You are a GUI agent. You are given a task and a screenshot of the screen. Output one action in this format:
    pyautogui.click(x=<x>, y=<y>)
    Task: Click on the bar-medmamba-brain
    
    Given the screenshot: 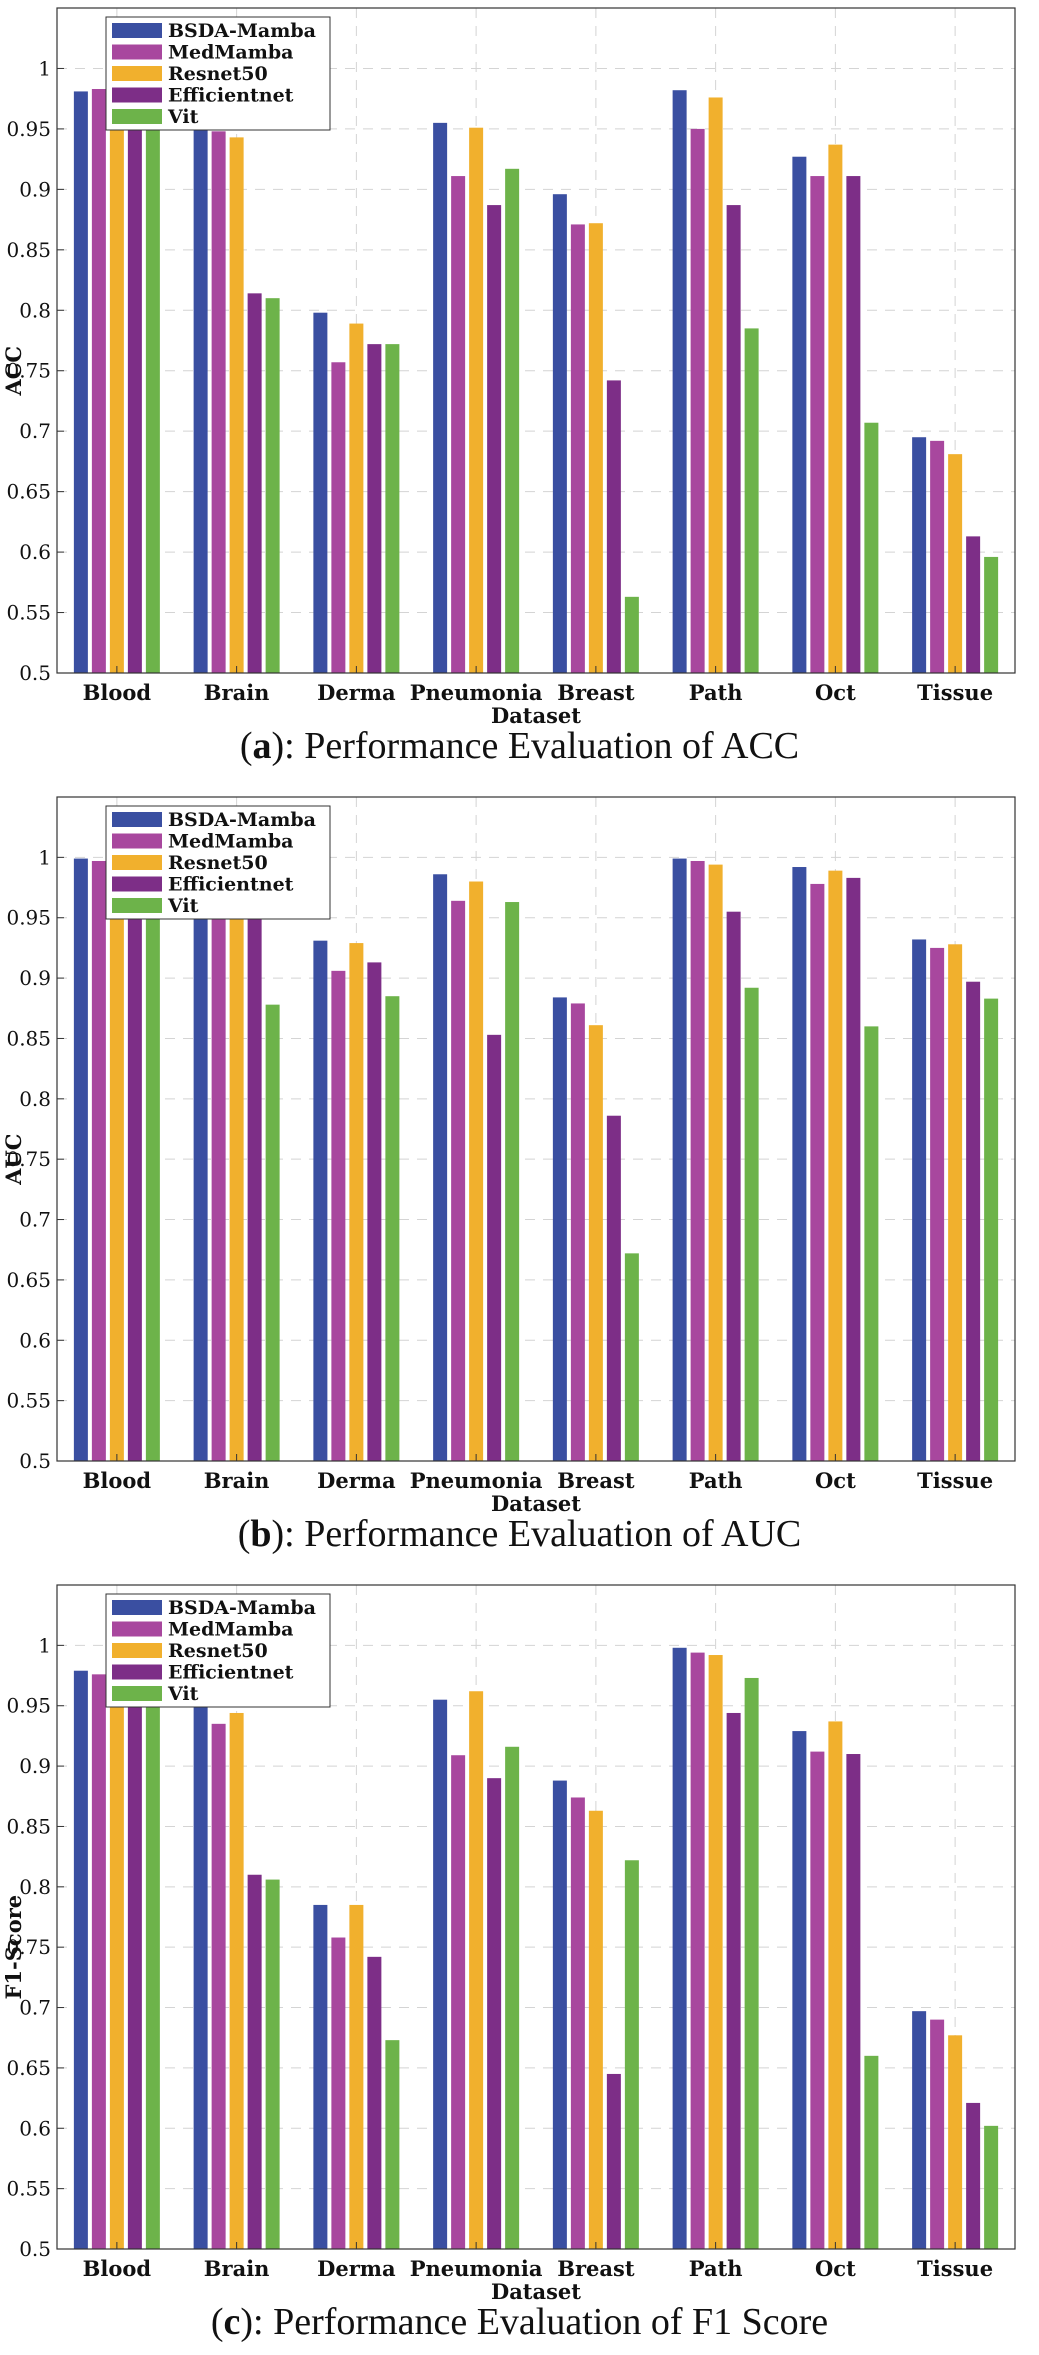 What is the action you would take?
    pyautogui.click(x=218, y=402)
    